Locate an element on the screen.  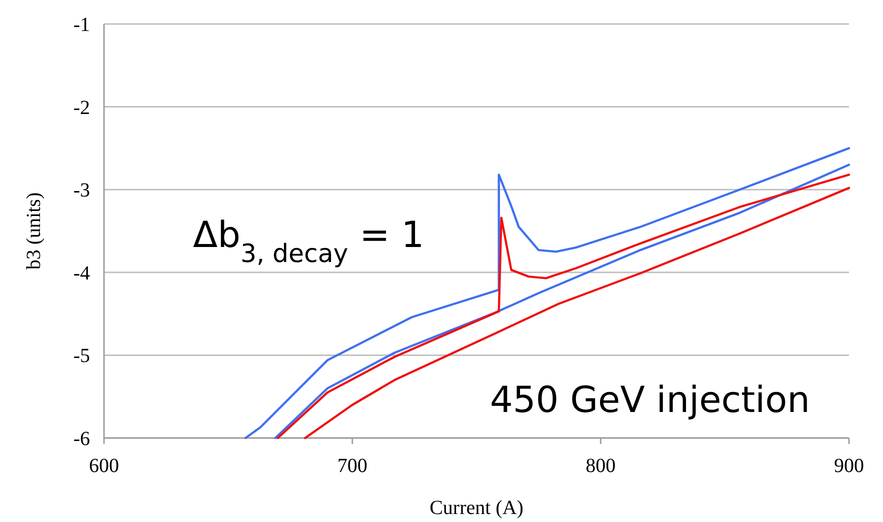
y-tick-label: -3 is located at coordinates (81, 191).